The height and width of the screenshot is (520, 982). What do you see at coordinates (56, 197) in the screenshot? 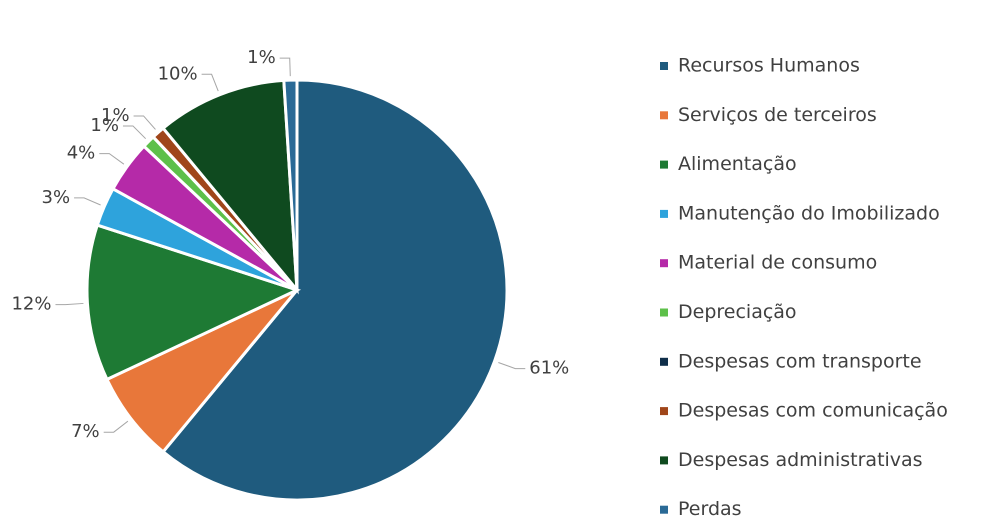
I see `data-label: 3%` at bounding box center [56, 197].